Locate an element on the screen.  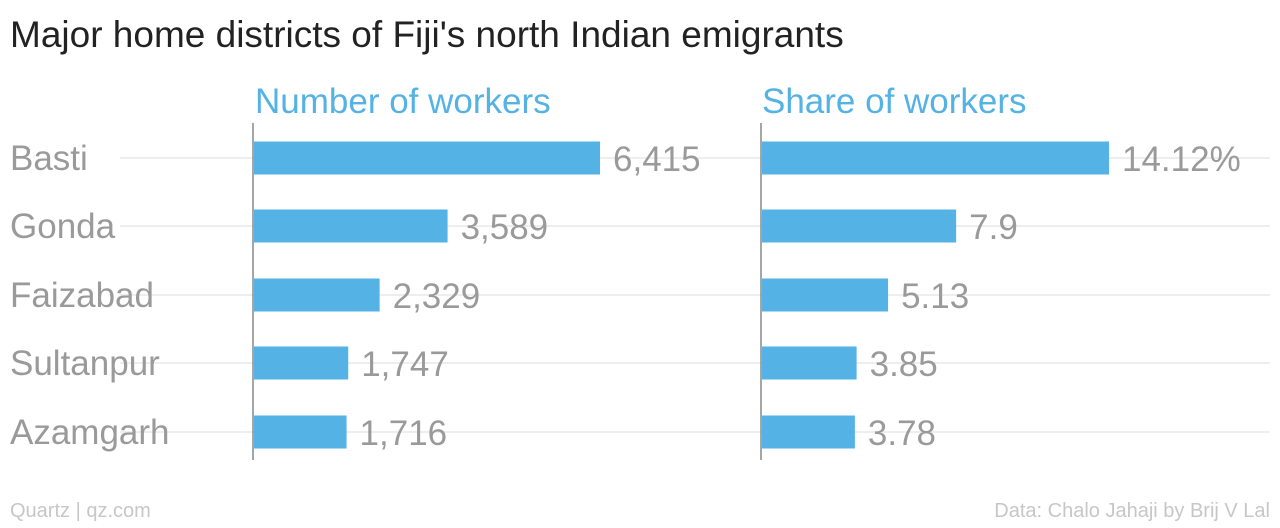
category-labels: Basti Gonda Faizabad Sultanpur Azamgarh is located at coordinates (90, 295).